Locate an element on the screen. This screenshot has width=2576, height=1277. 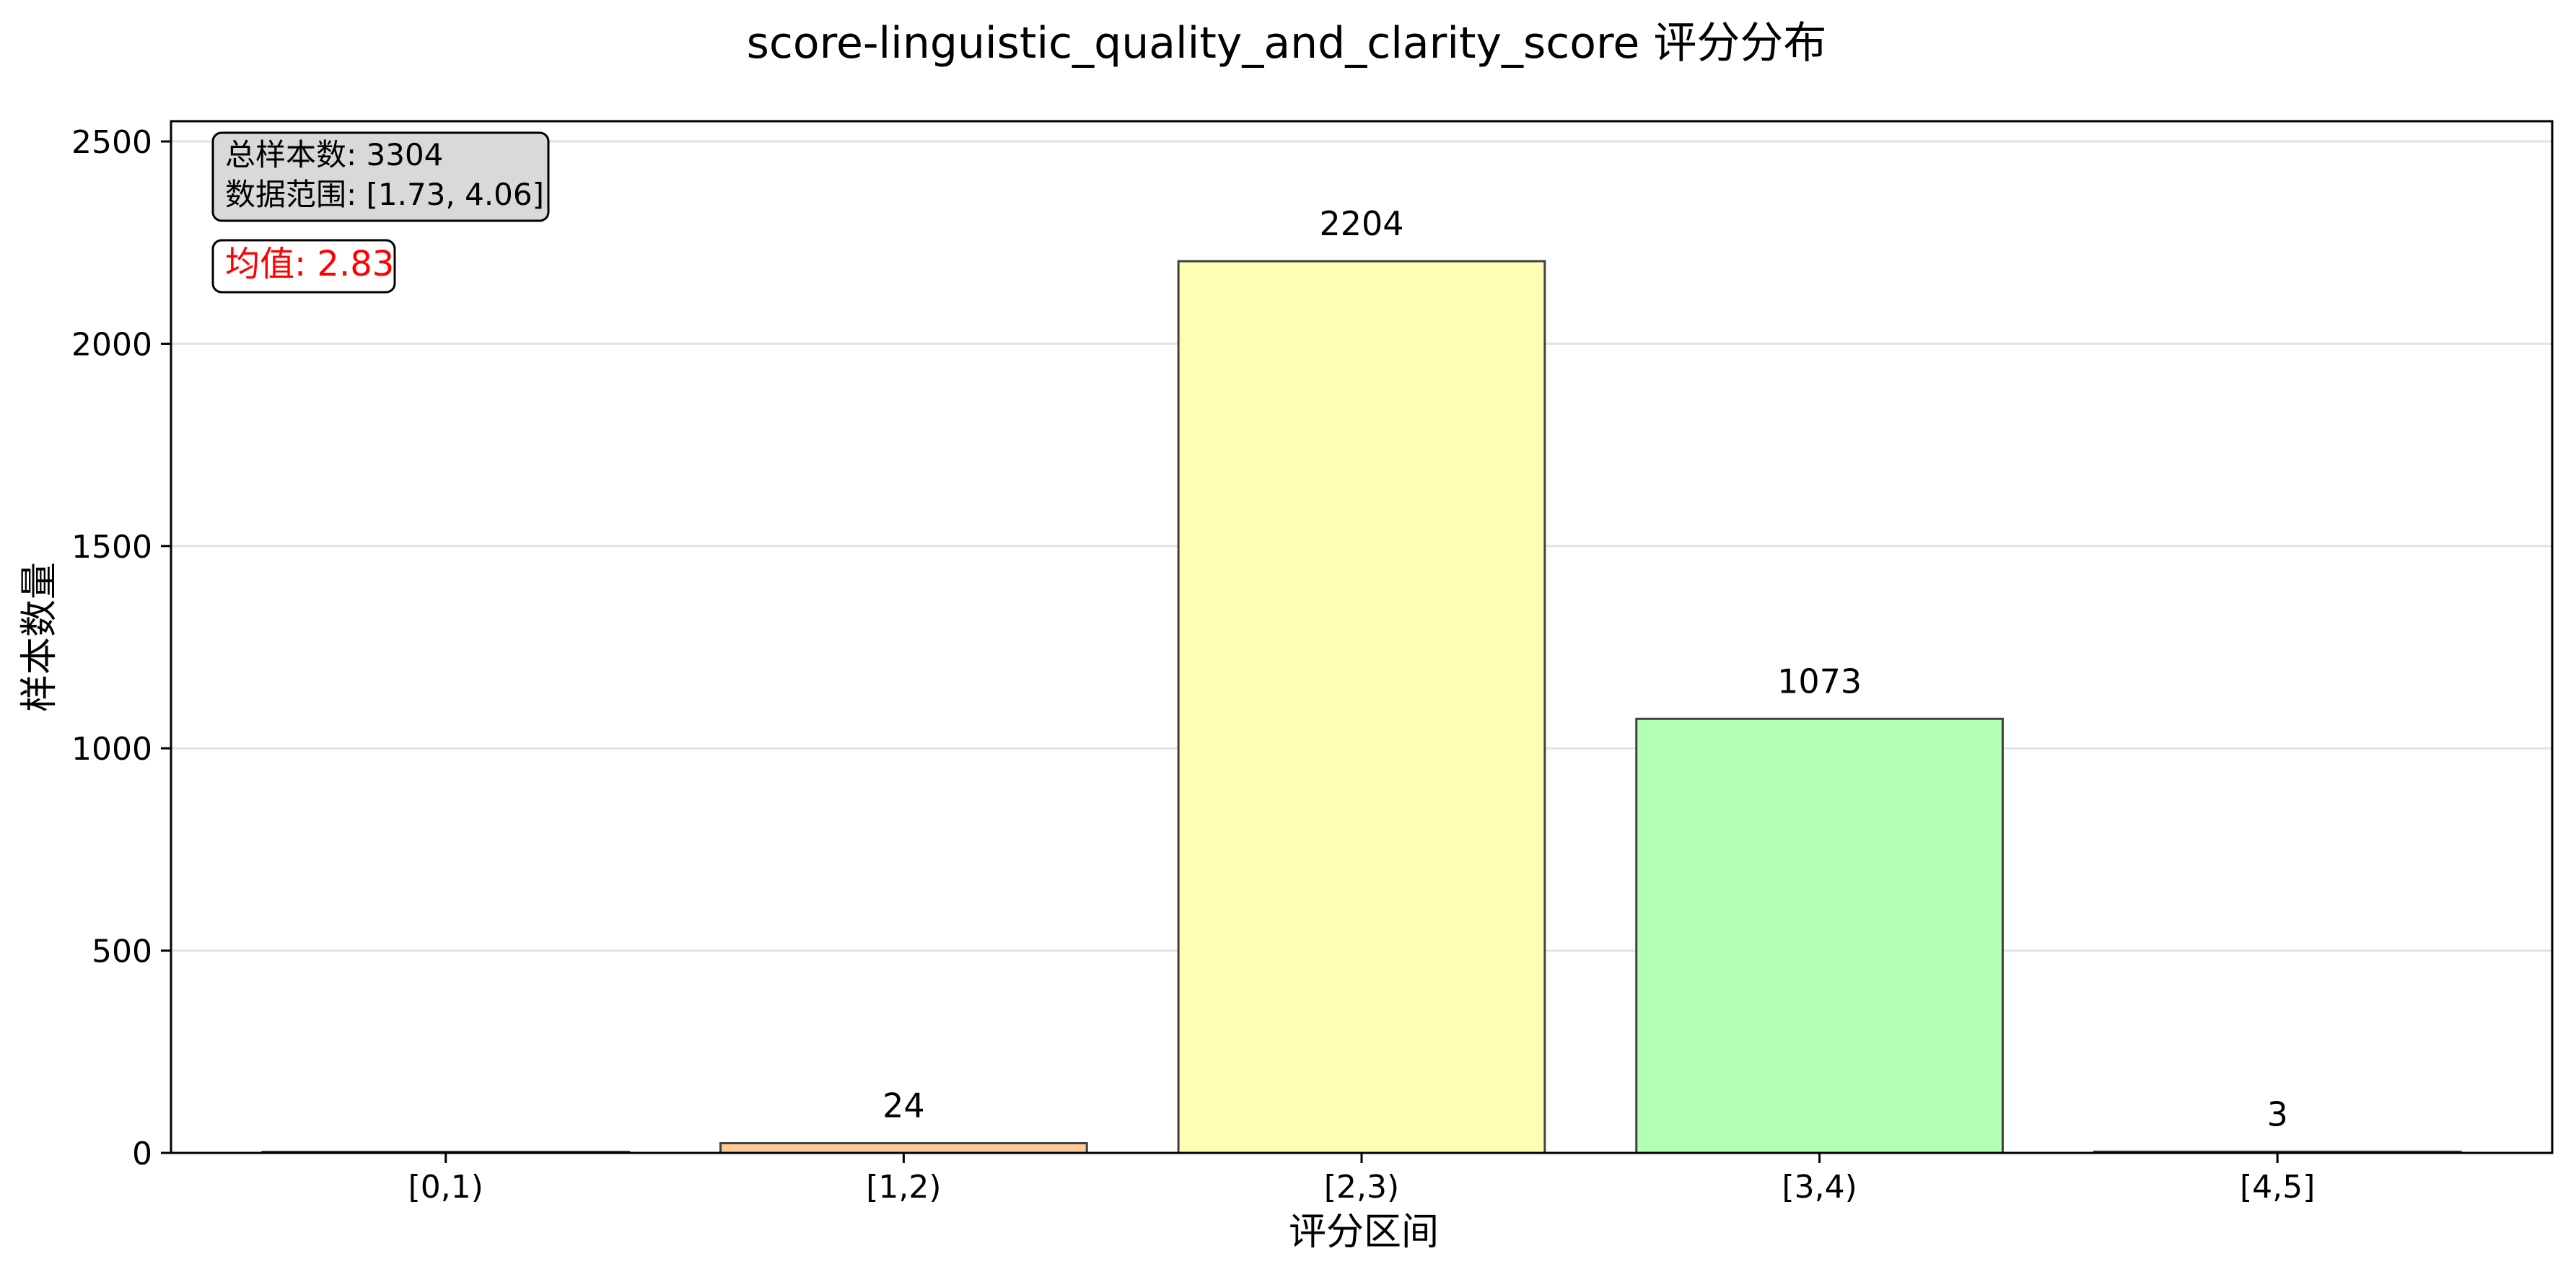
x-tick-label-4: [4,5] is located at coordinates (2277, 1188).